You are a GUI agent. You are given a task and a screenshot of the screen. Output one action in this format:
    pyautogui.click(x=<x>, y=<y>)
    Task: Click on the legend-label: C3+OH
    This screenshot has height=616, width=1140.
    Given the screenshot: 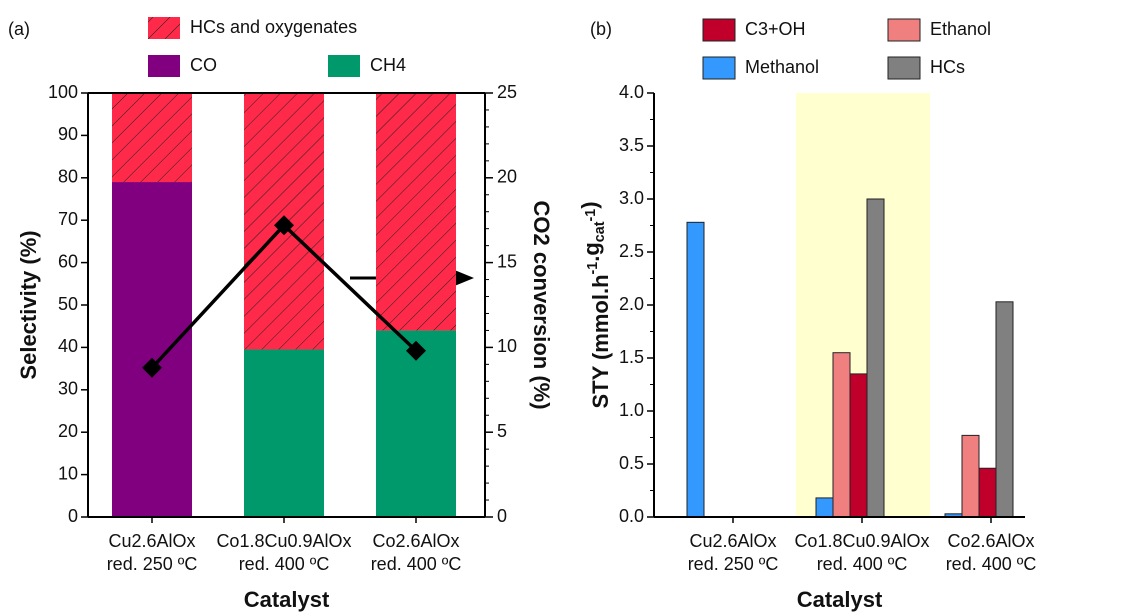 What is the action you would take?
    pyautogui.click(x=775, y=29)
    